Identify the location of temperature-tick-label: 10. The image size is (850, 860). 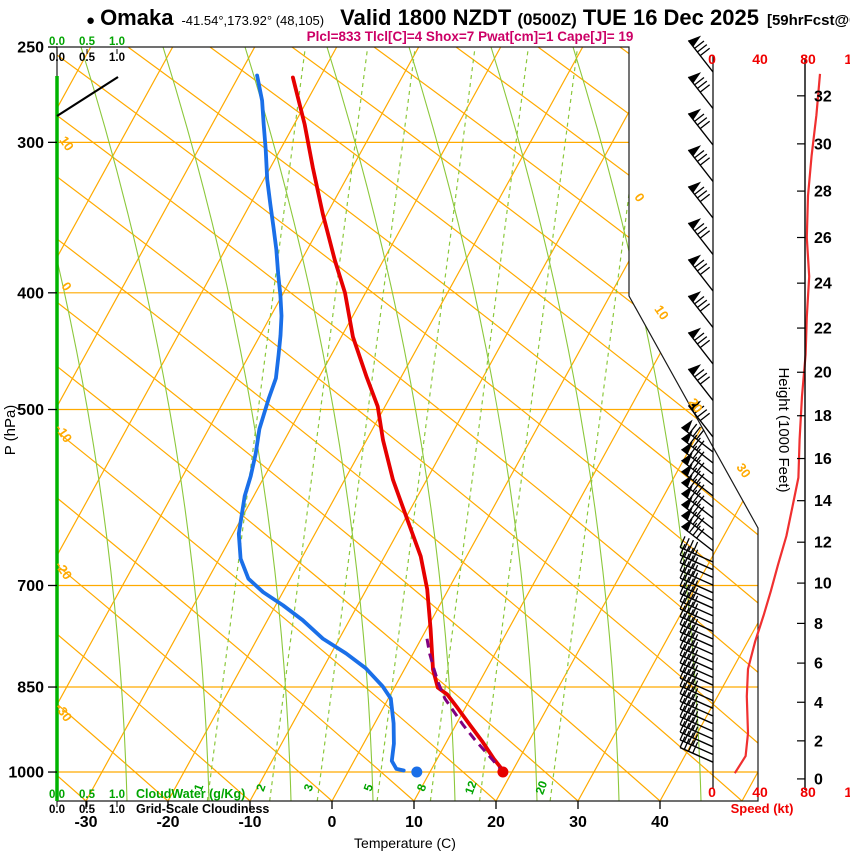
(414, 822).